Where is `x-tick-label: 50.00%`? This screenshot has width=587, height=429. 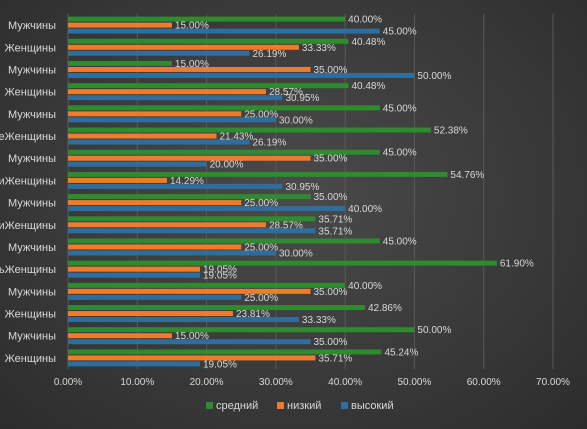
x-tick-label: 50.00% is located at coordinates (414, 382).